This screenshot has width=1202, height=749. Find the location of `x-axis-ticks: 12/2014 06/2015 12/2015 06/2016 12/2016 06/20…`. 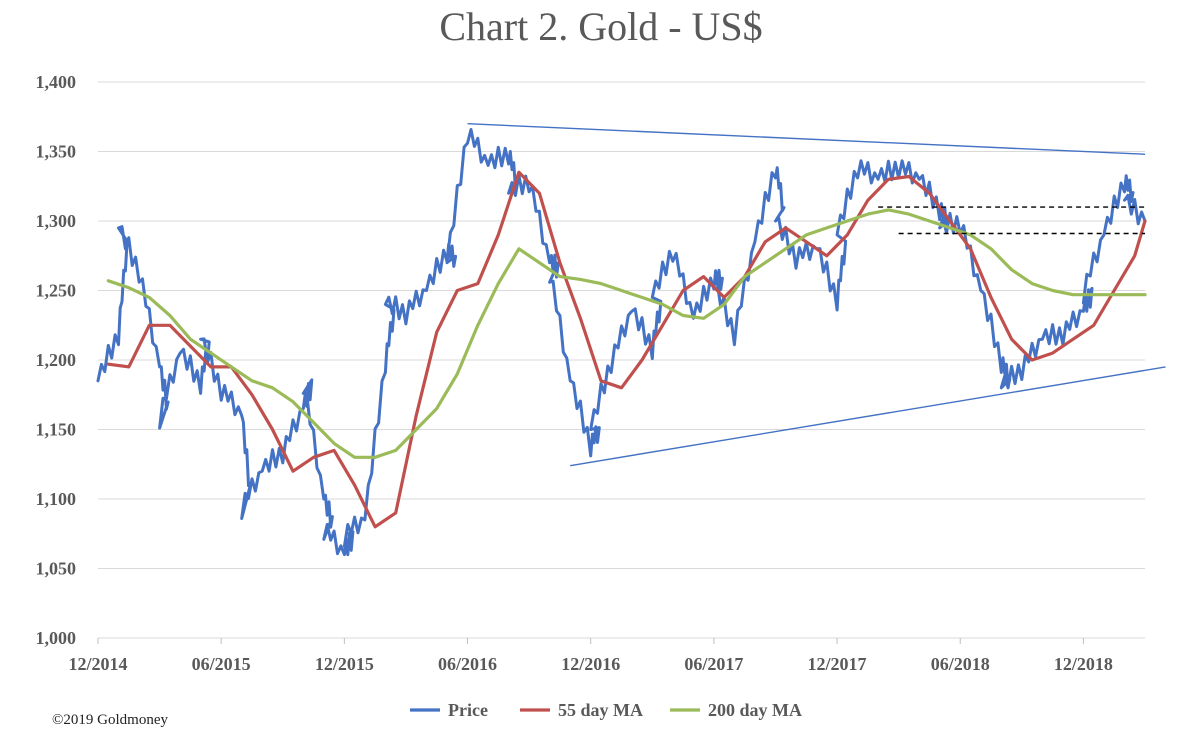

x-axis-ticks: 12/2014 06/2015 12/2015 06/2016 12/2016 06/20… is located at coordinates (590, 656).